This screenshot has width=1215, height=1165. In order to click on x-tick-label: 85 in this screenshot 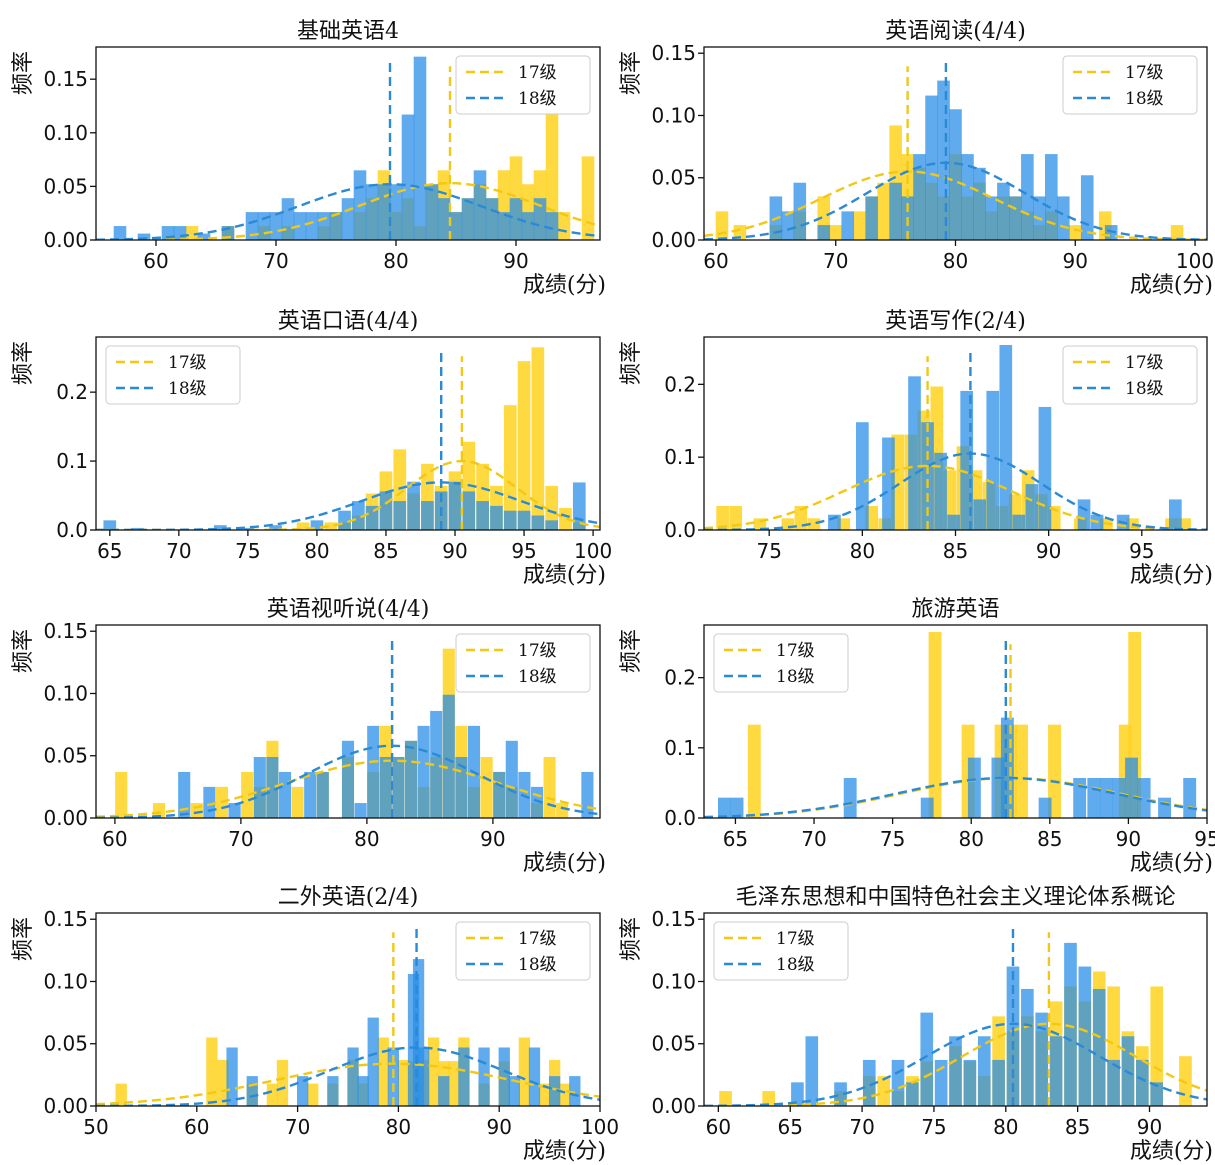, I will do `click(385, 551)`.